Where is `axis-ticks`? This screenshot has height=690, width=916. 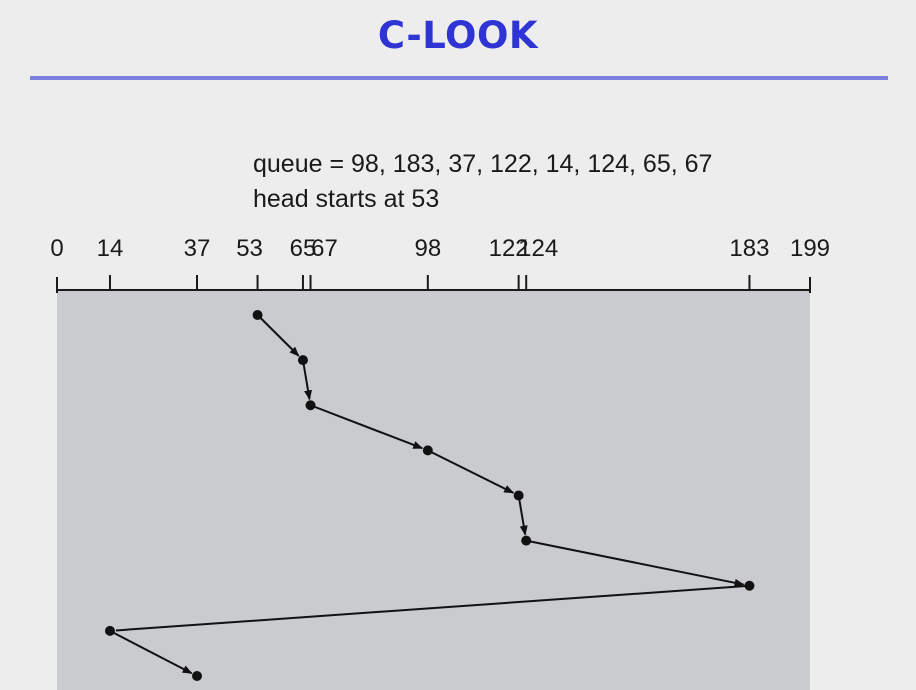
axis-ticks is located at coordinates (433, 284).